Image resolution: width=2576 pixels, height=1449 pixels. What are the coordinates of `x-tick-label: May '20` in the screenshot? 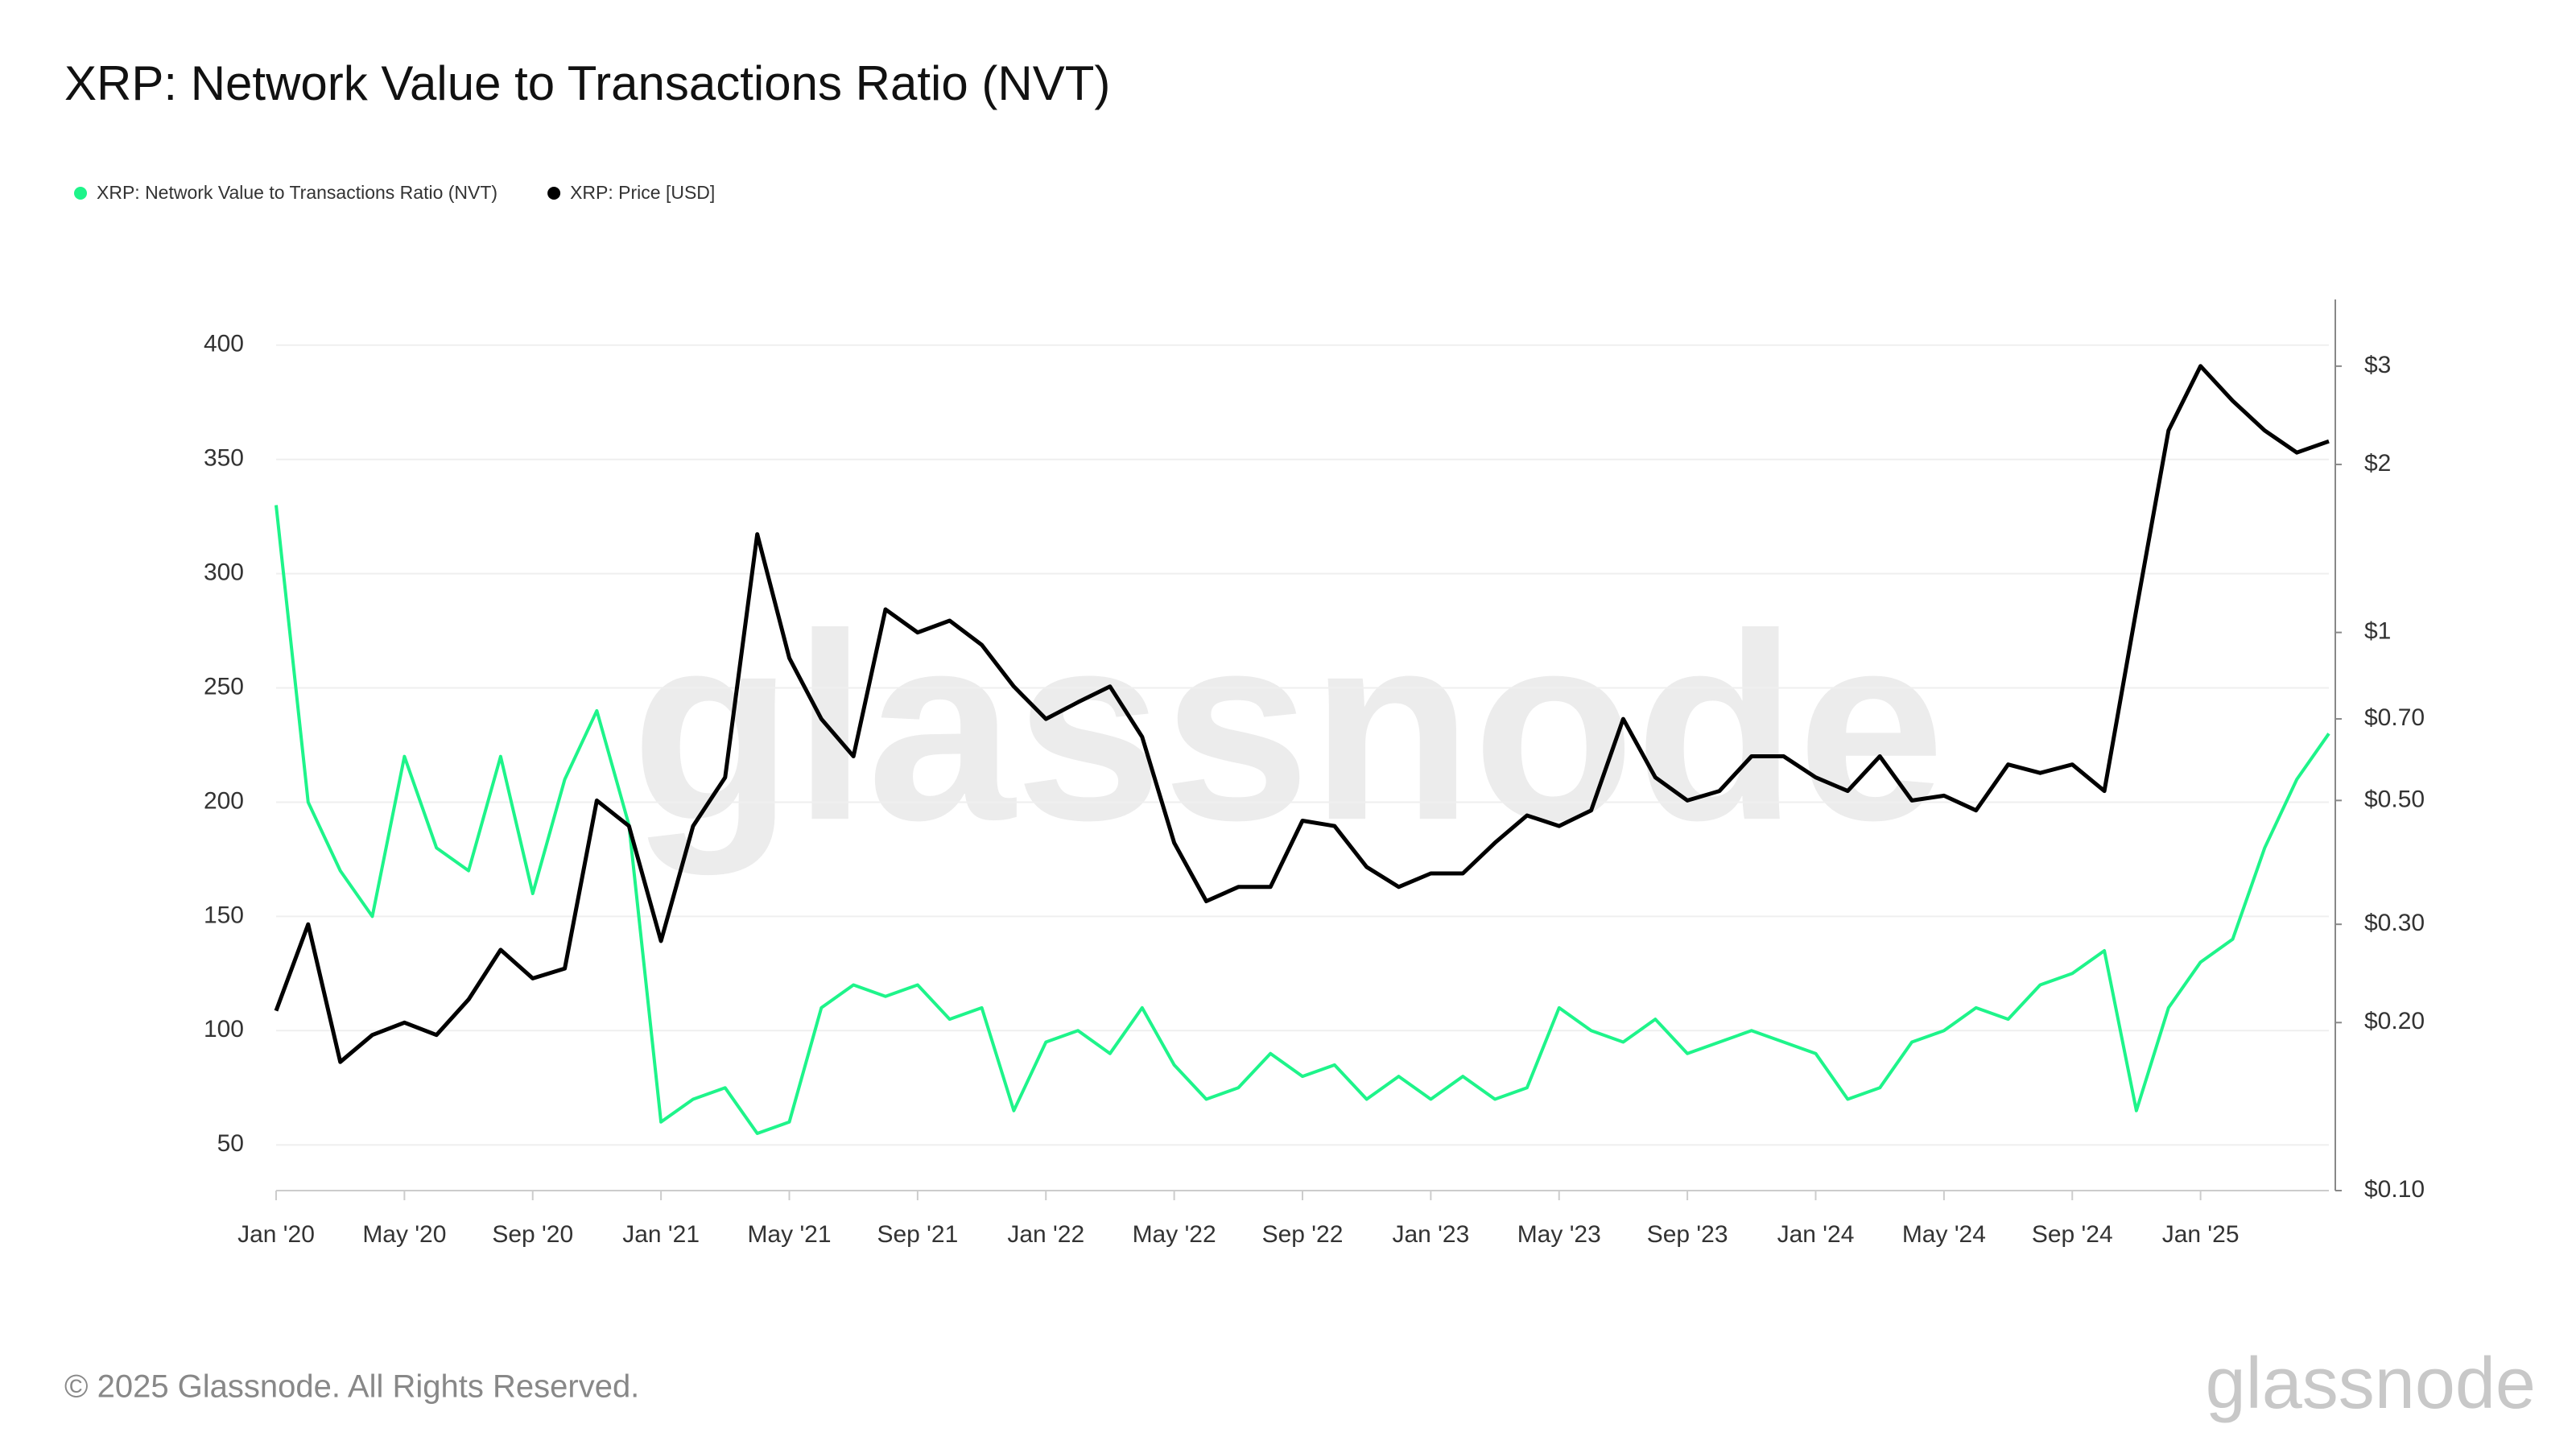 It's located at (404, 1234).